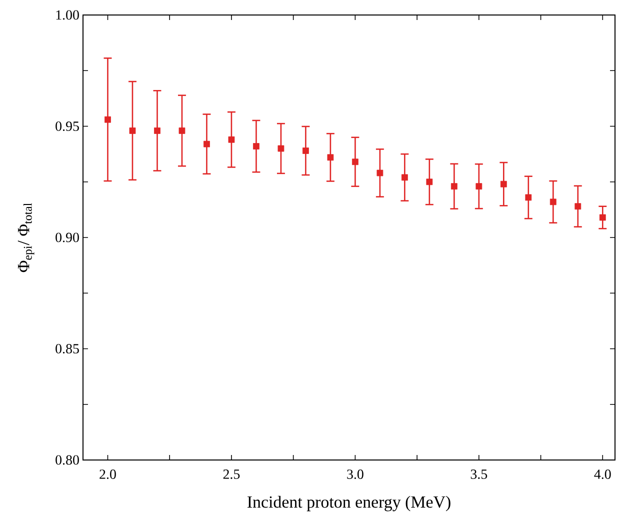  What do you see at coordinates (108, 474) in the screenshot?
I see `x-tick-label: 2.0` at bounding box center [108, 474].